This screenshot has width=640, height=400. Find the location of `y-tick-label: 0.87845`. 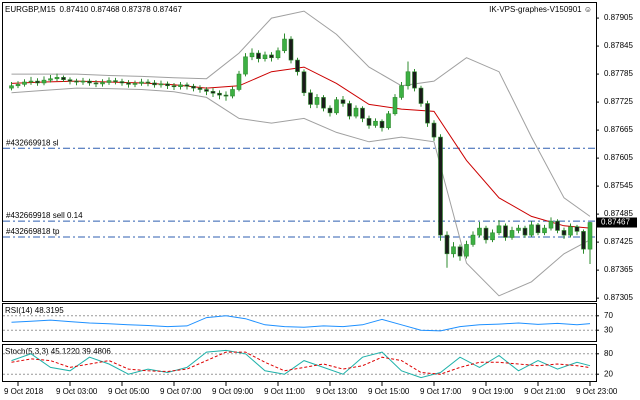

y-tick-label: 0.87845 is located at coordinates (618, 45).